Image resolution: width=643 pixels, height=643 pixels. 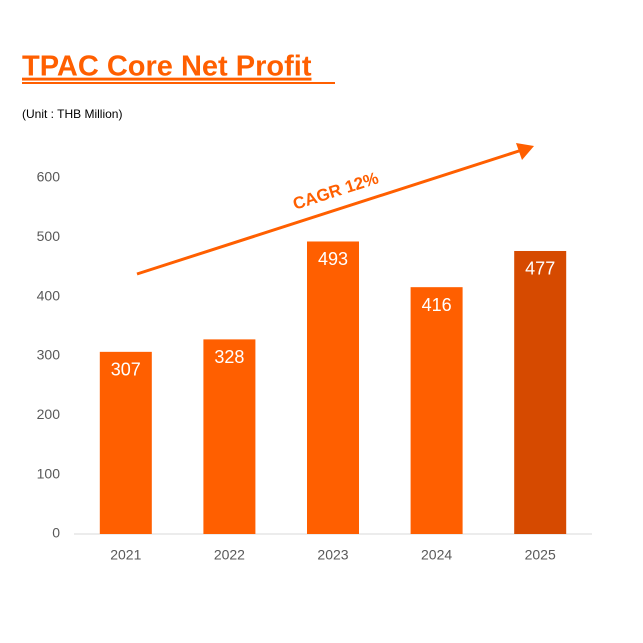 What do you see at coordinates (49, 295) in the screenshot?
I see `y-tick-label: 400` at bounding box center [49, 295].